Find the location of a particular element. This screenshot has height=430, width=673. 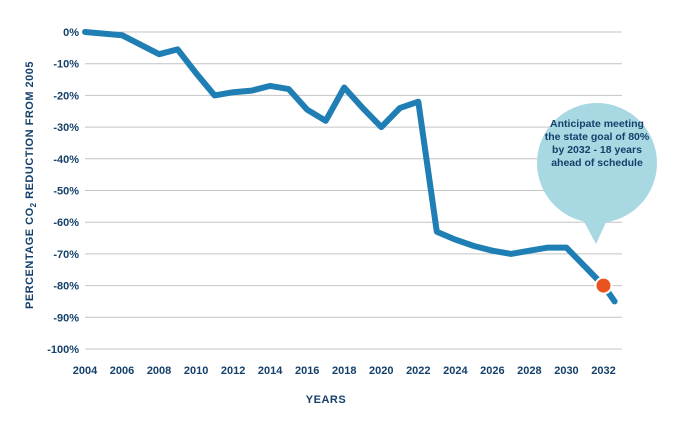

callout-line: Anticipate meeting is located at coordinates (597, 124).